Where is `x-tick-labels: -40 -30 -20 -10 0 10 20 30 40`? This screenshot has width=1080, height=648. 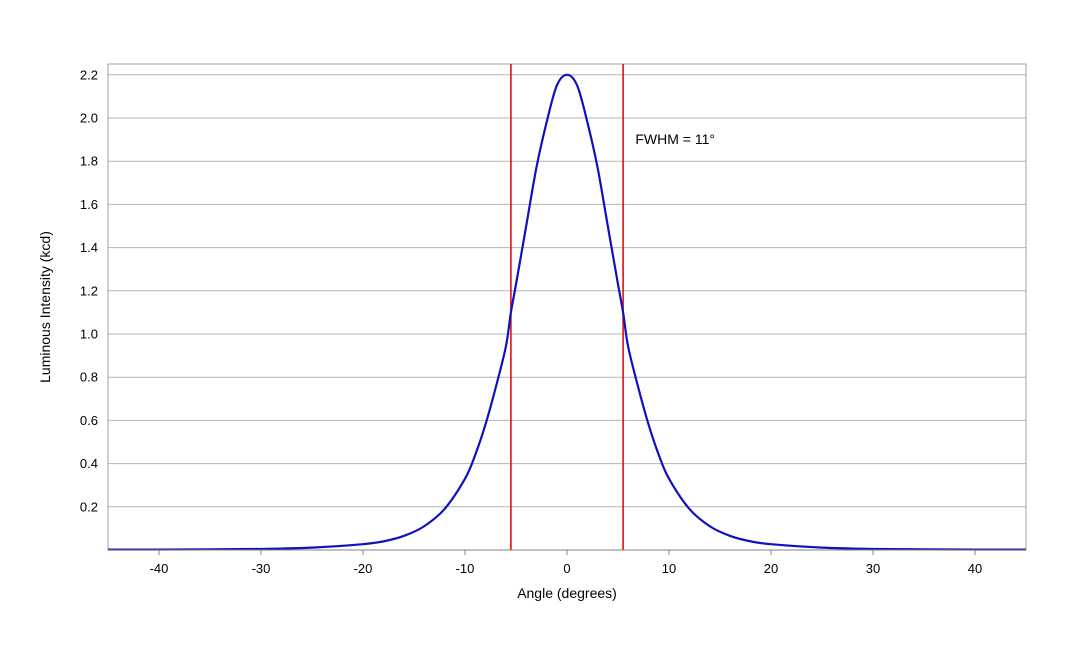 x-tick-labels: -40 -30 -20 -10 0 10 20 30 40 is located at coordinates (566, 568).